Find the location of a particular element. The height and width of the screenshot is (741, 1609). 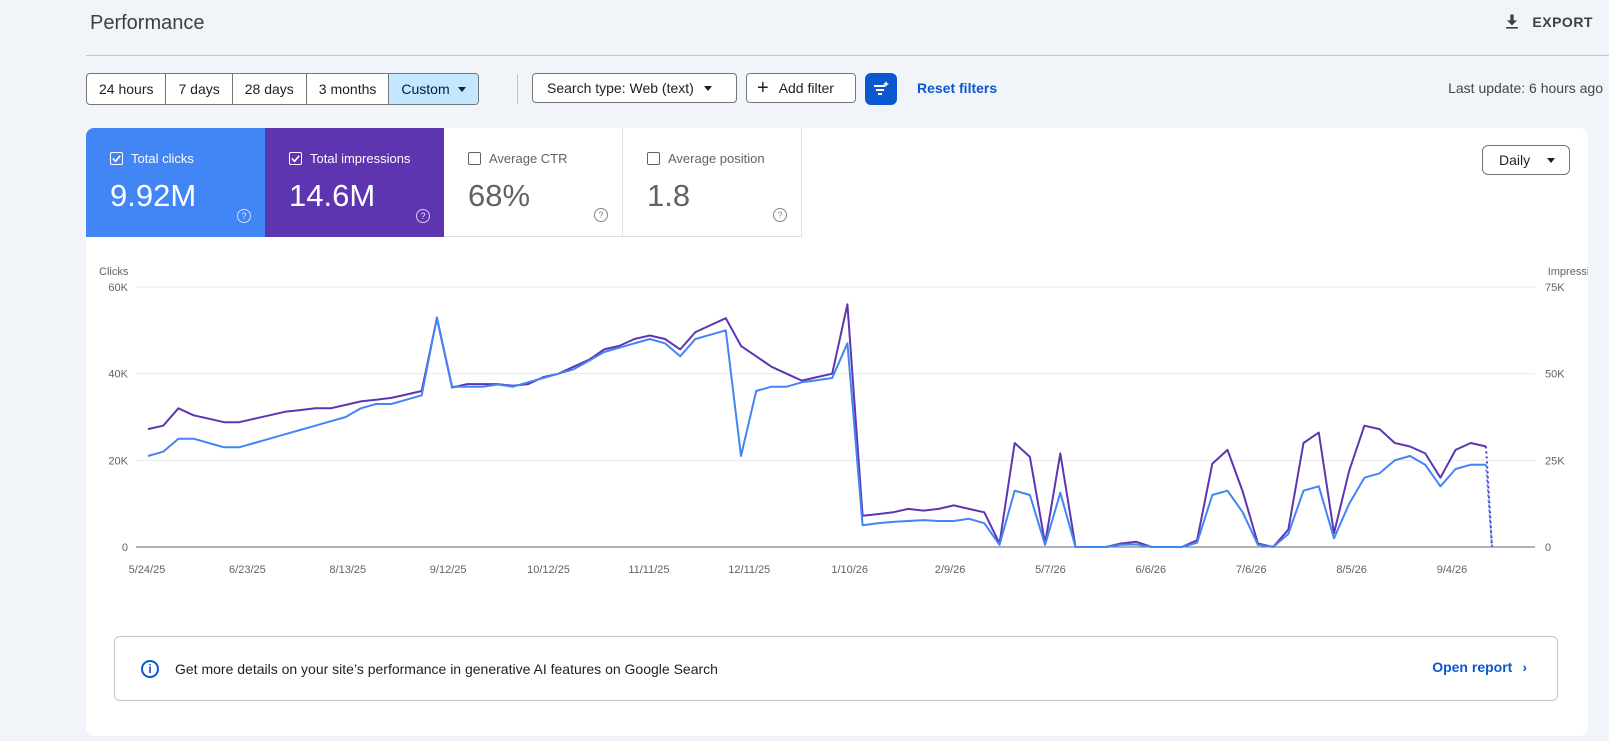

date-range-7-days: 7 days is located at coordinates (199, 89).